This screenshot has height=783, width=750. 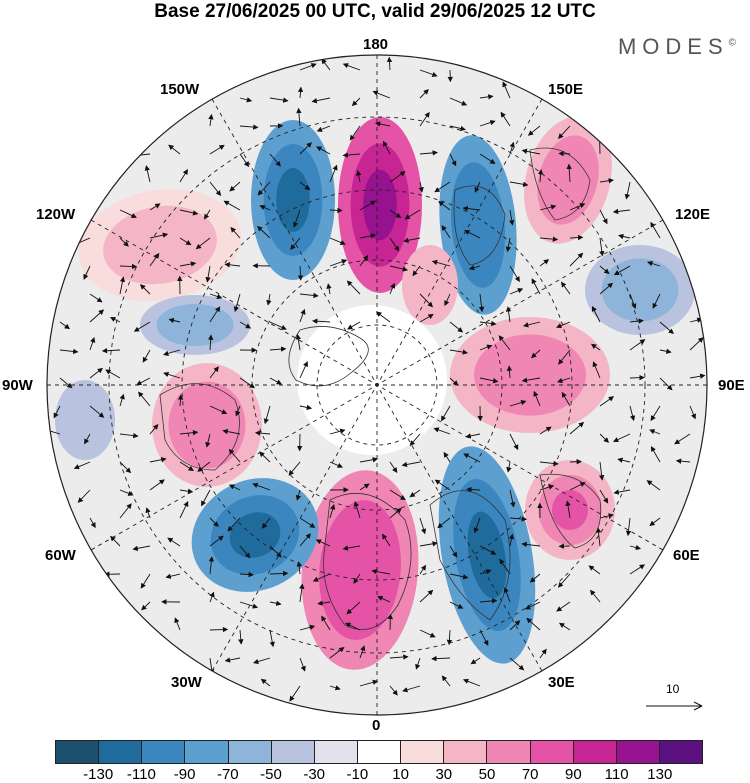 What do you see at coordinates (616, 774) in the screenshot?
I see `colorbar-tick-label: 110` at bounding box center [616, 774].